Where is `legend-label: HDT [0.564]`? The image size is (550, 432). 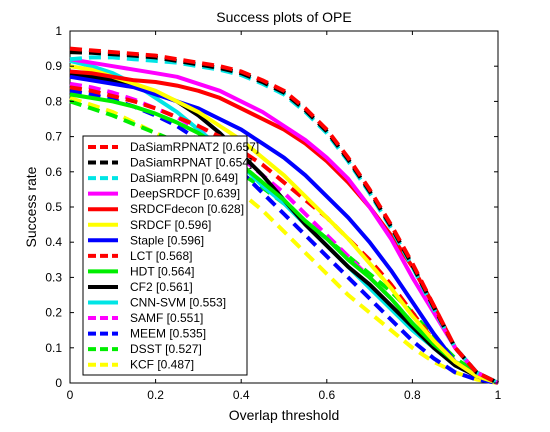
legend-label: HDT [0.564] is located at coordinates (162, 271).